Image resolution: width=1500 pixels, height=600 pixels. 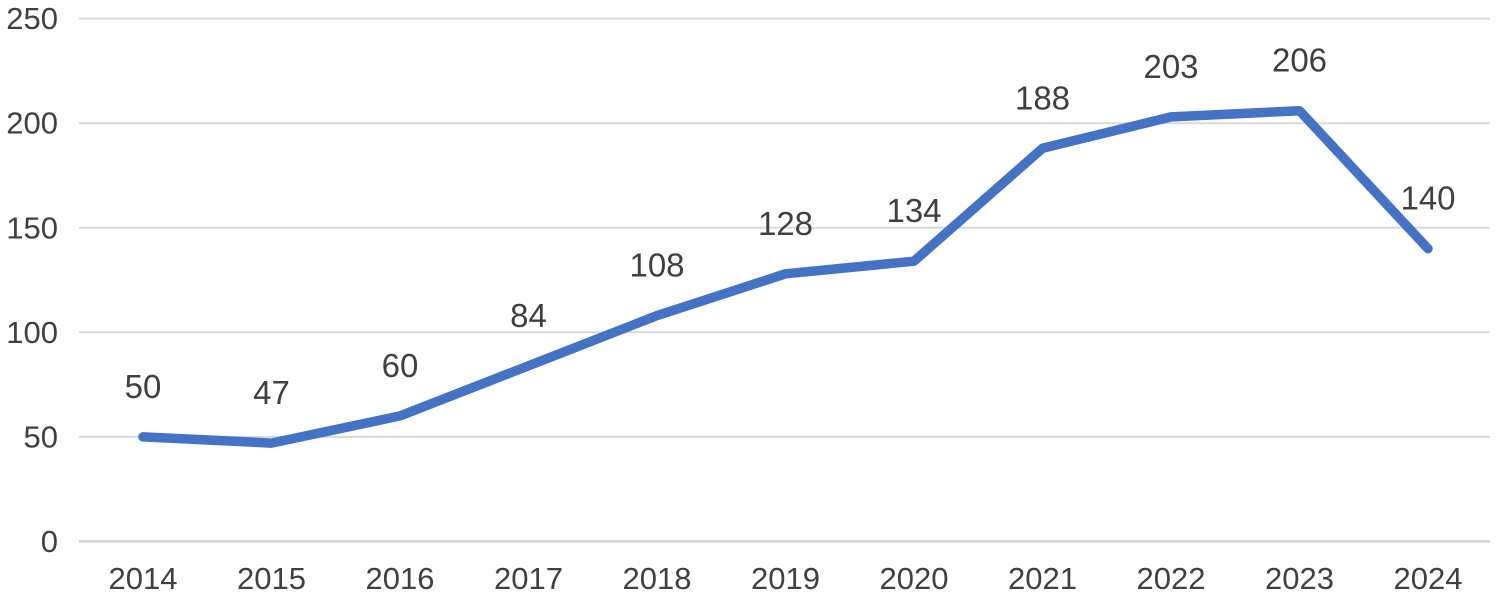 What do you see at coordinates (49, 541) in the screenshot?
I see `y-axis-tick-label: 0` at bounding box center [49, 541].